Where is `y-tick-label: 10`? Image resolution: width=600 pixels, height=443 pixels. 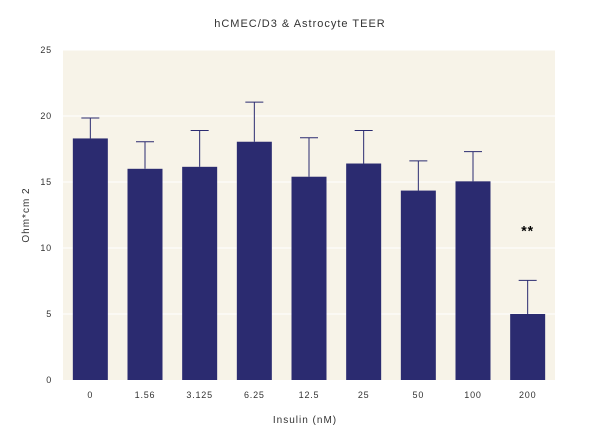
y-tick-label: 10 is located at coordinates (46, 248).